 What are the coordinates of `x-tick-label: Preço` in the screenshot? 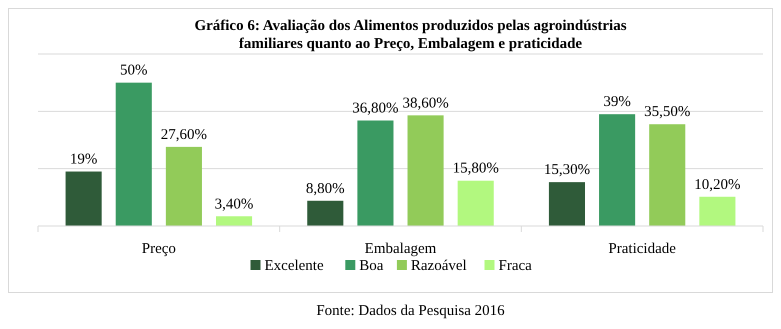 It's located at (159, 249).